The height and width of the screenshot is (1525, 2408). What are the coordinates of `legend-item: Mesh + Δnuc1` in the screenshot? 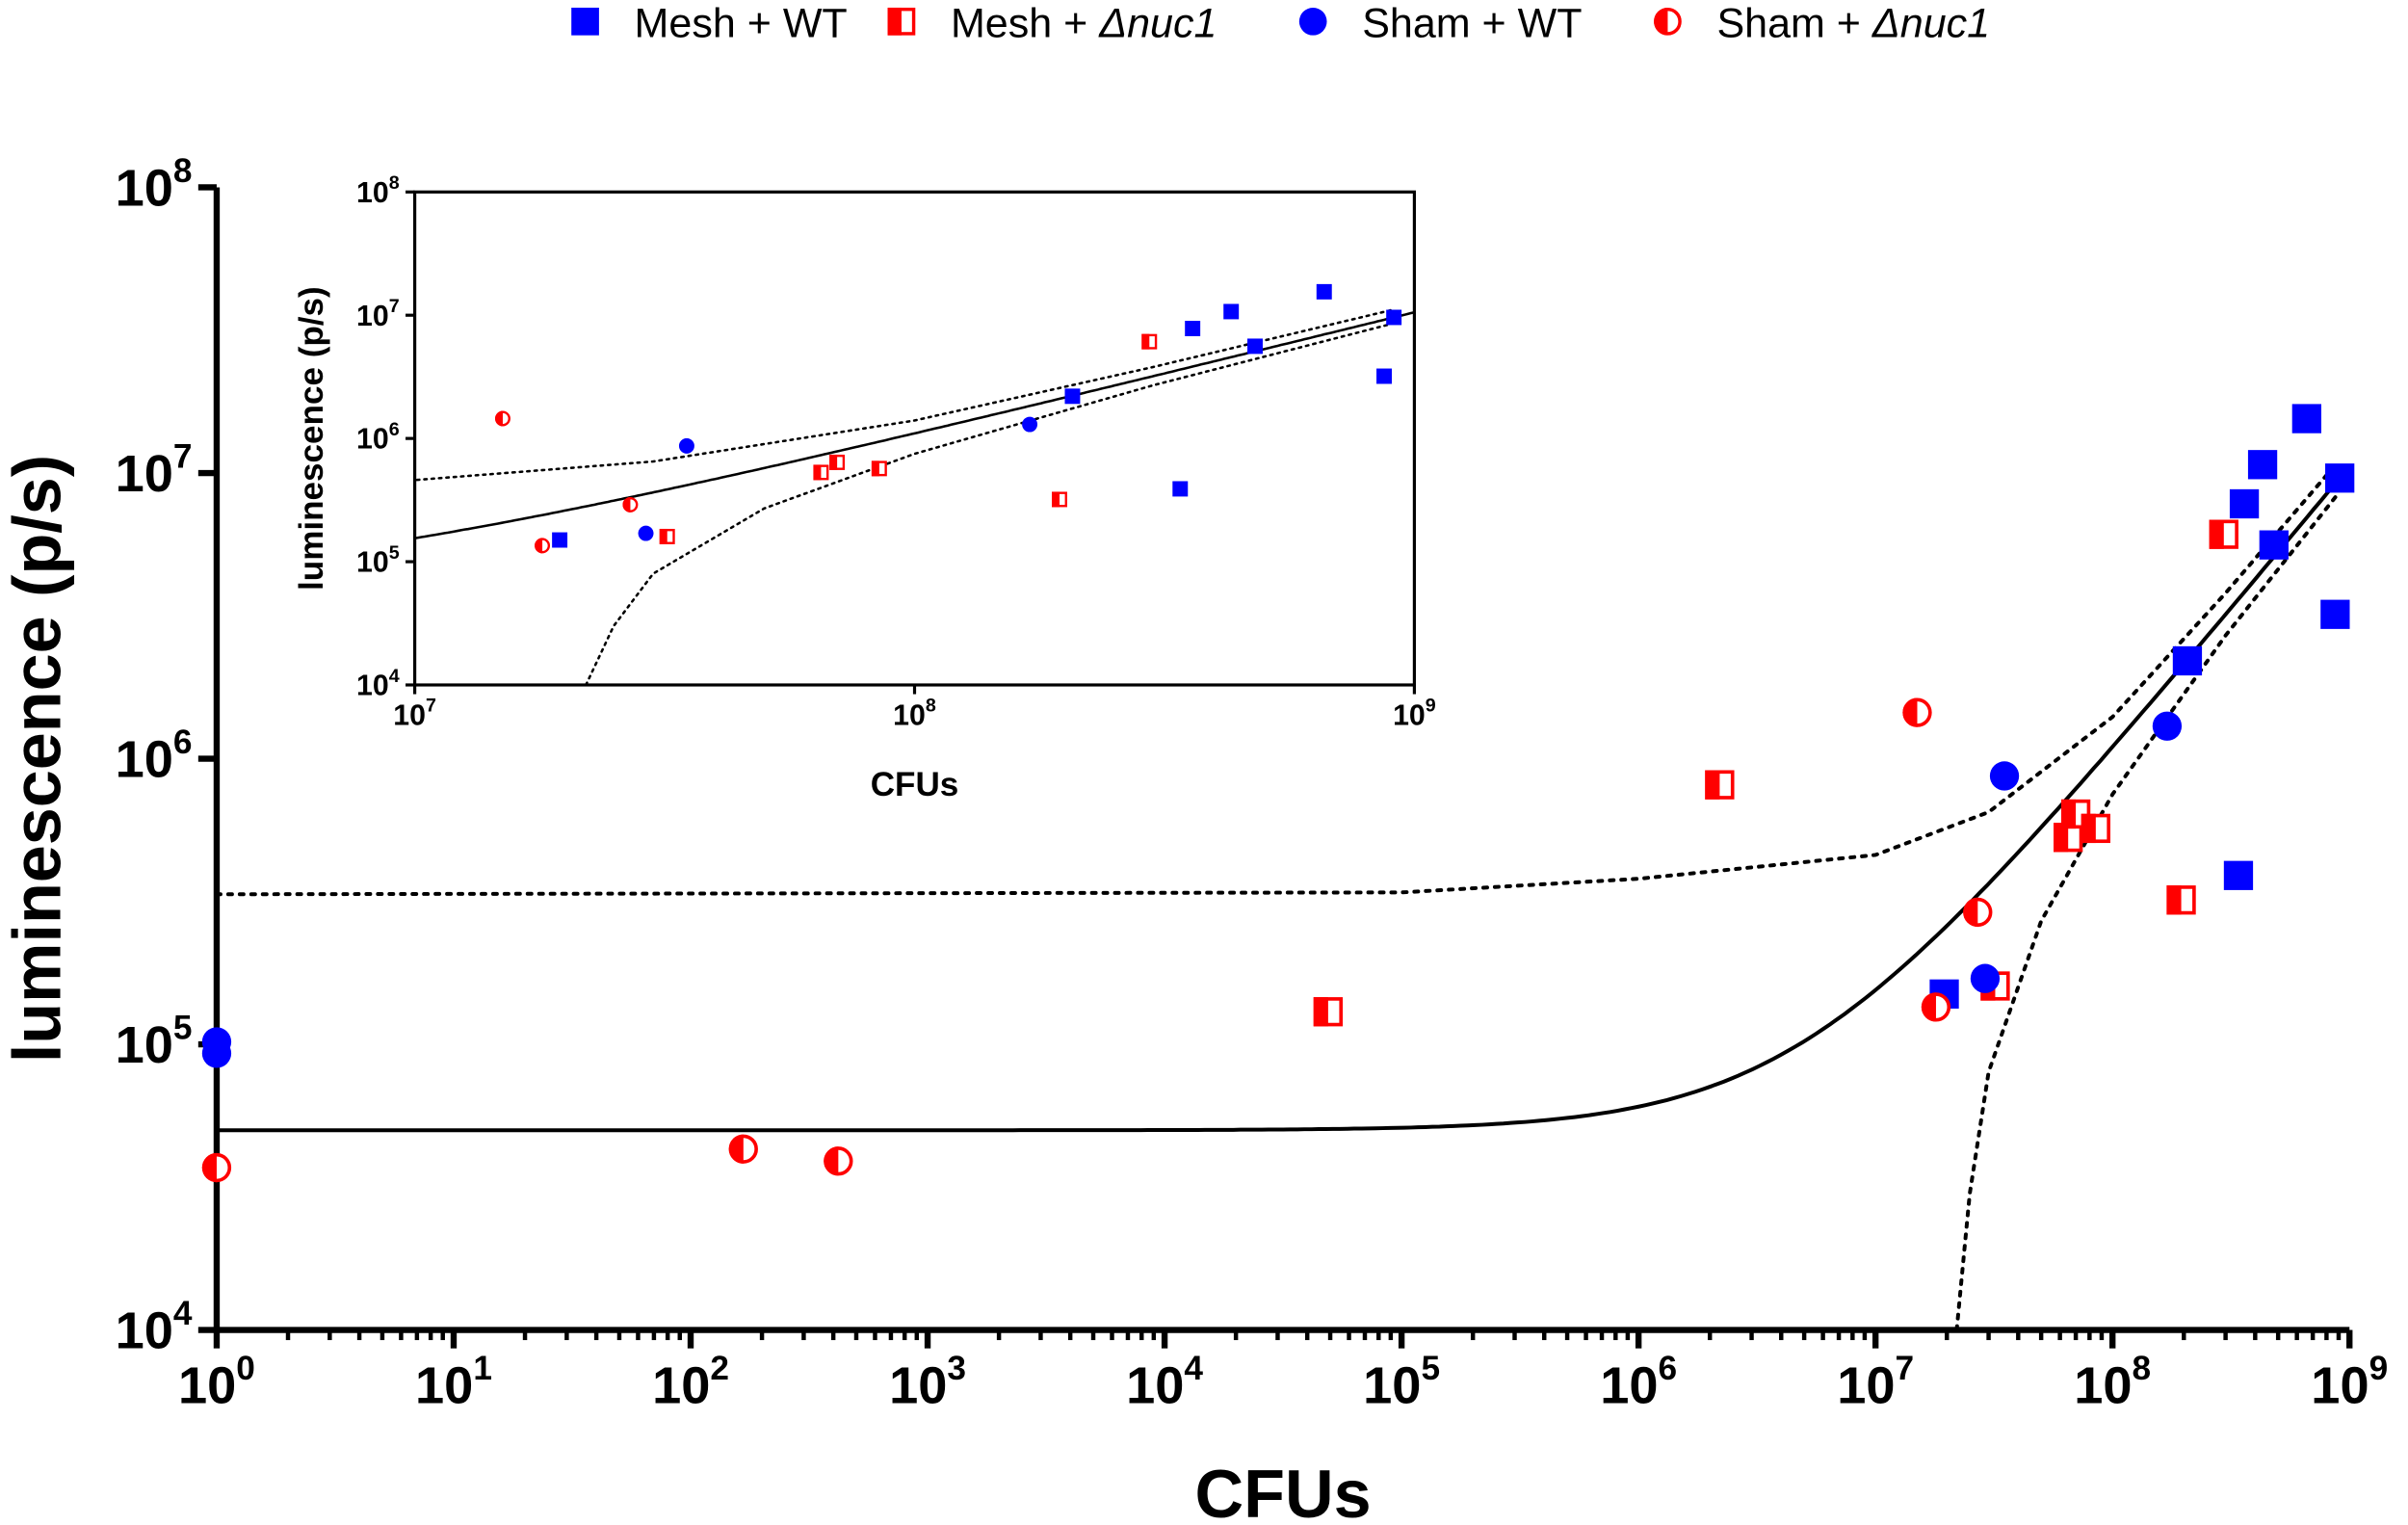 It's located at (1052, 23).